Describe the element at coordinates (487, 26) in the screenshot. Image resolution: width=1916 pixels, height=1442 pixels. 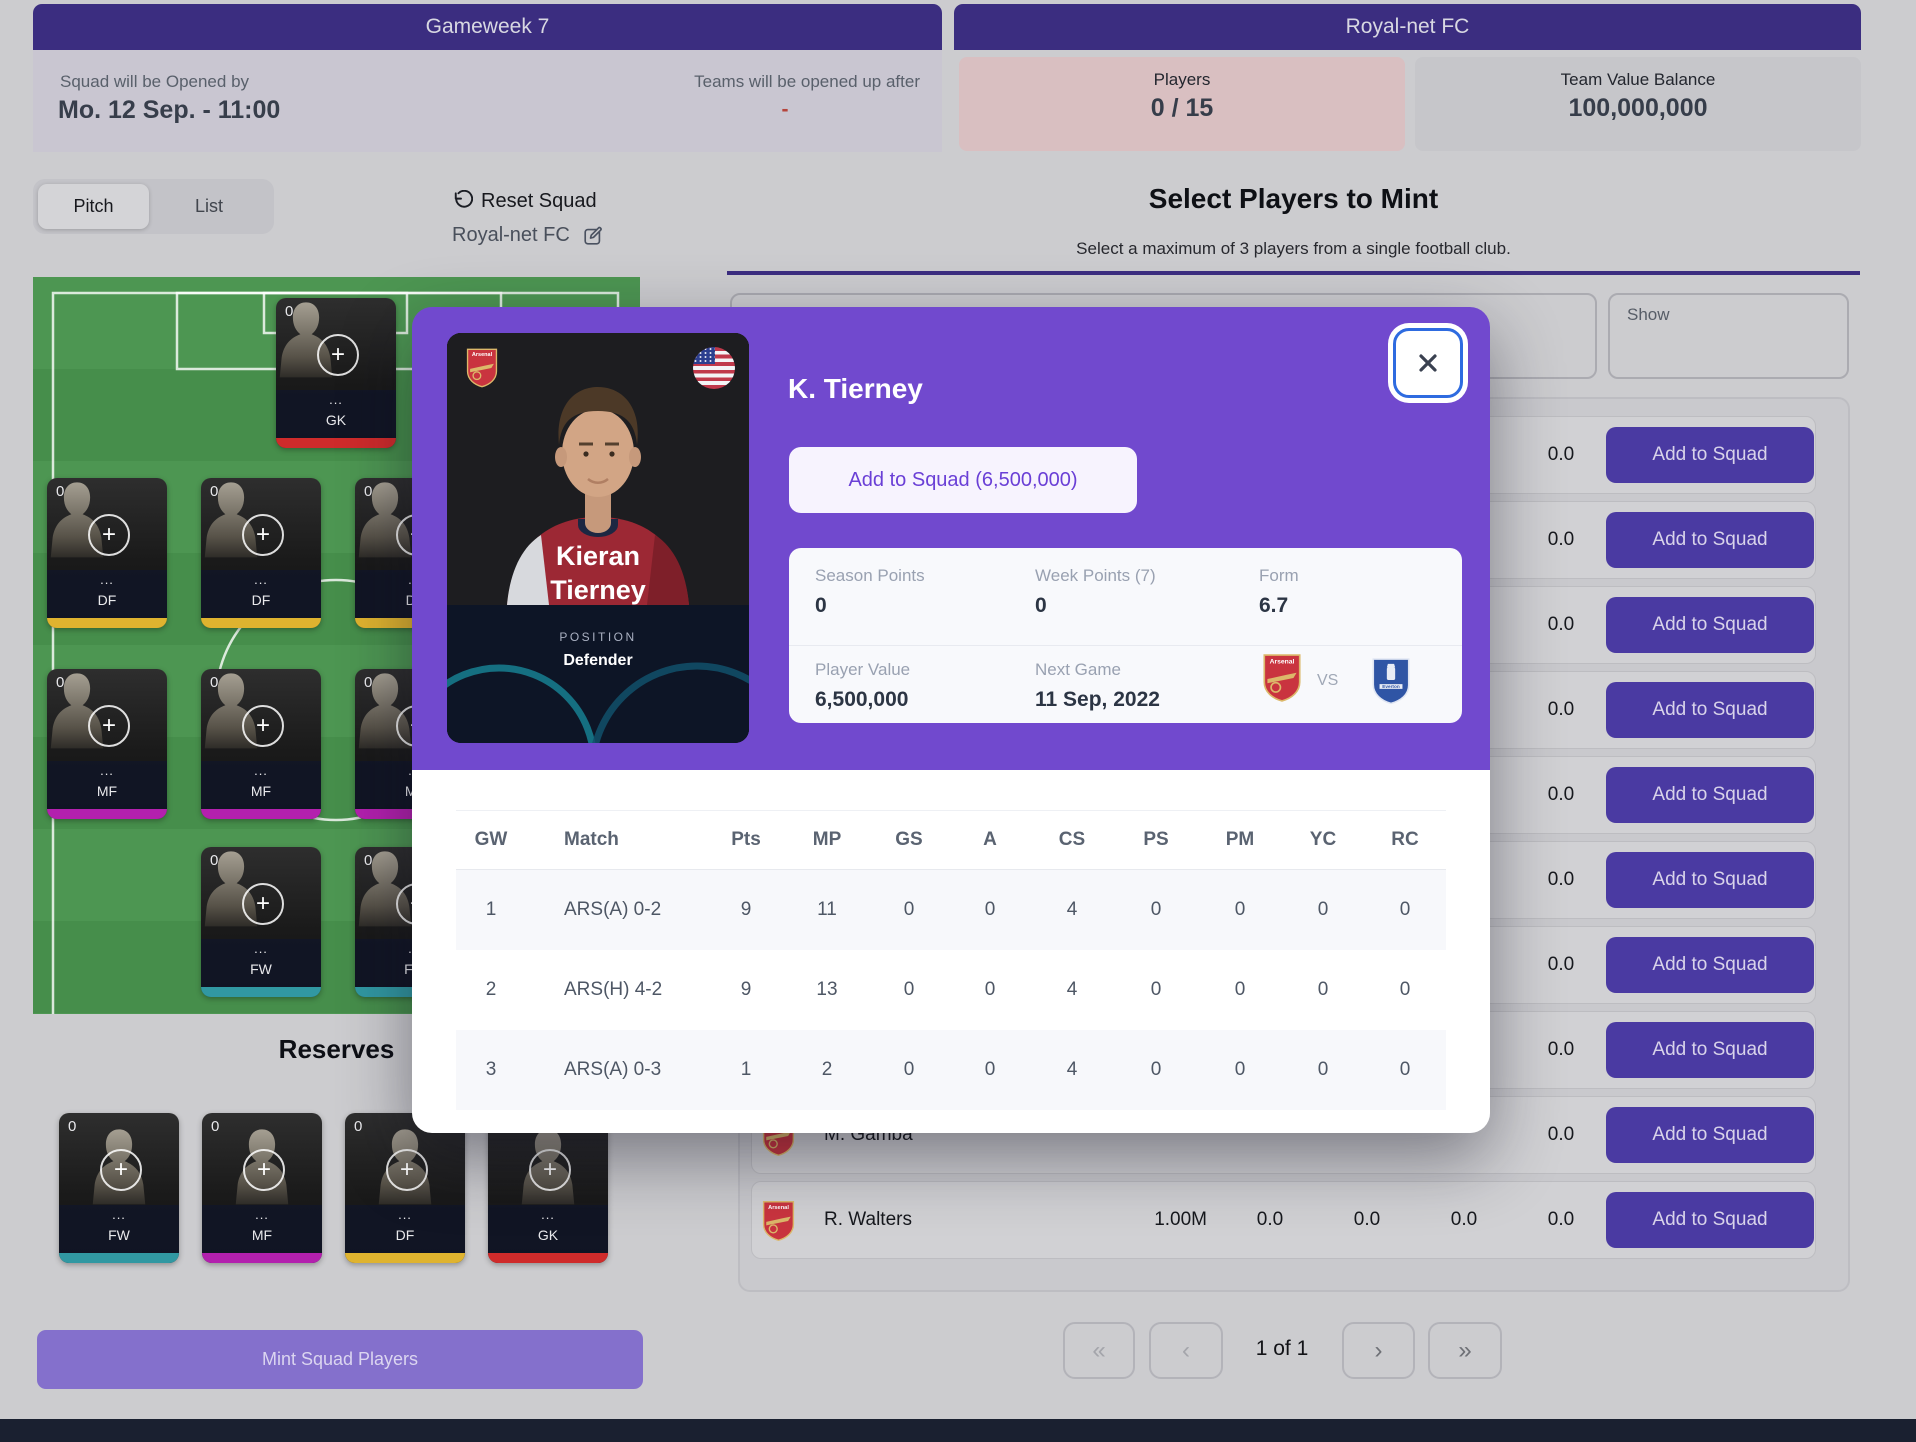
I see `gameweek-title: Gameweek 7` at that location.